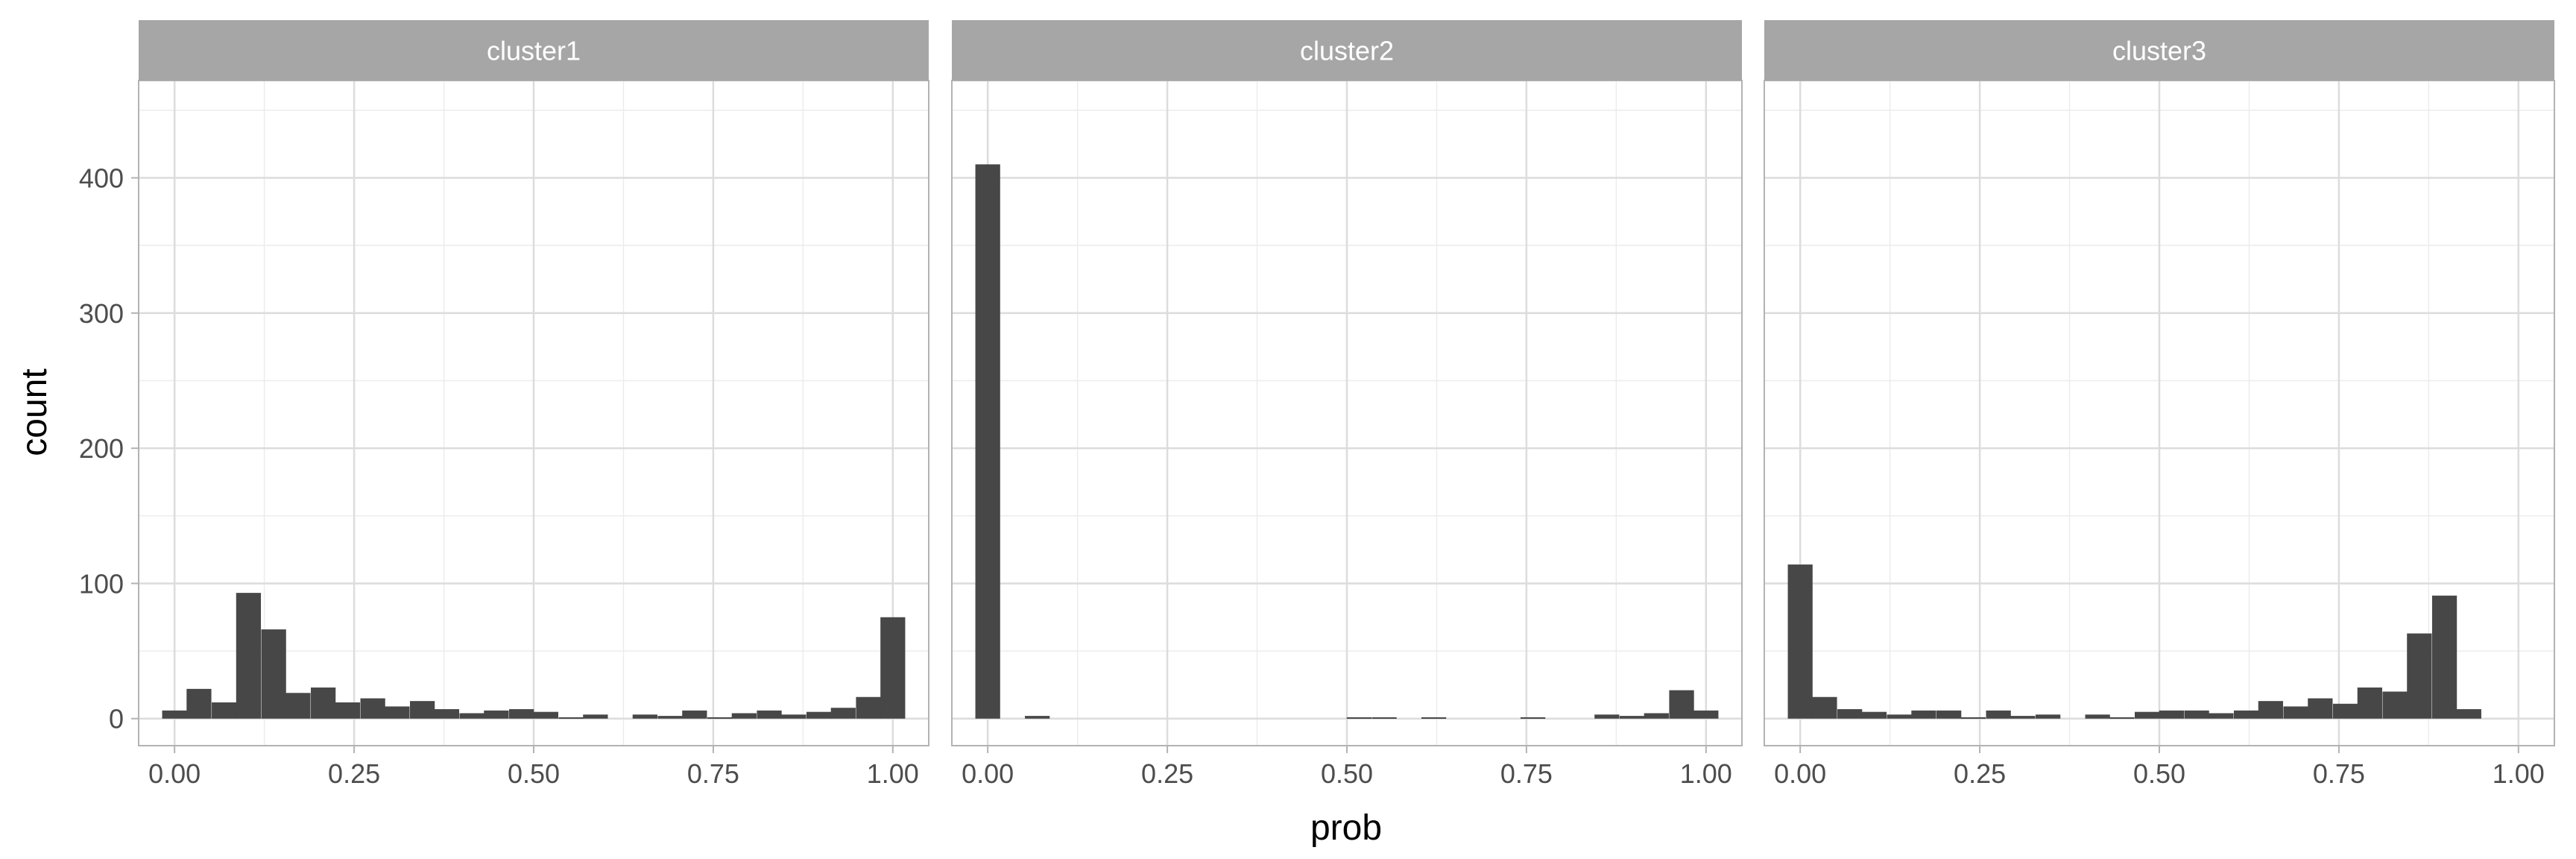  What do you see at coordinates (102, 448) in the screenshot?
I see `y-tick-label: 200` at bounding box center [102, 448].